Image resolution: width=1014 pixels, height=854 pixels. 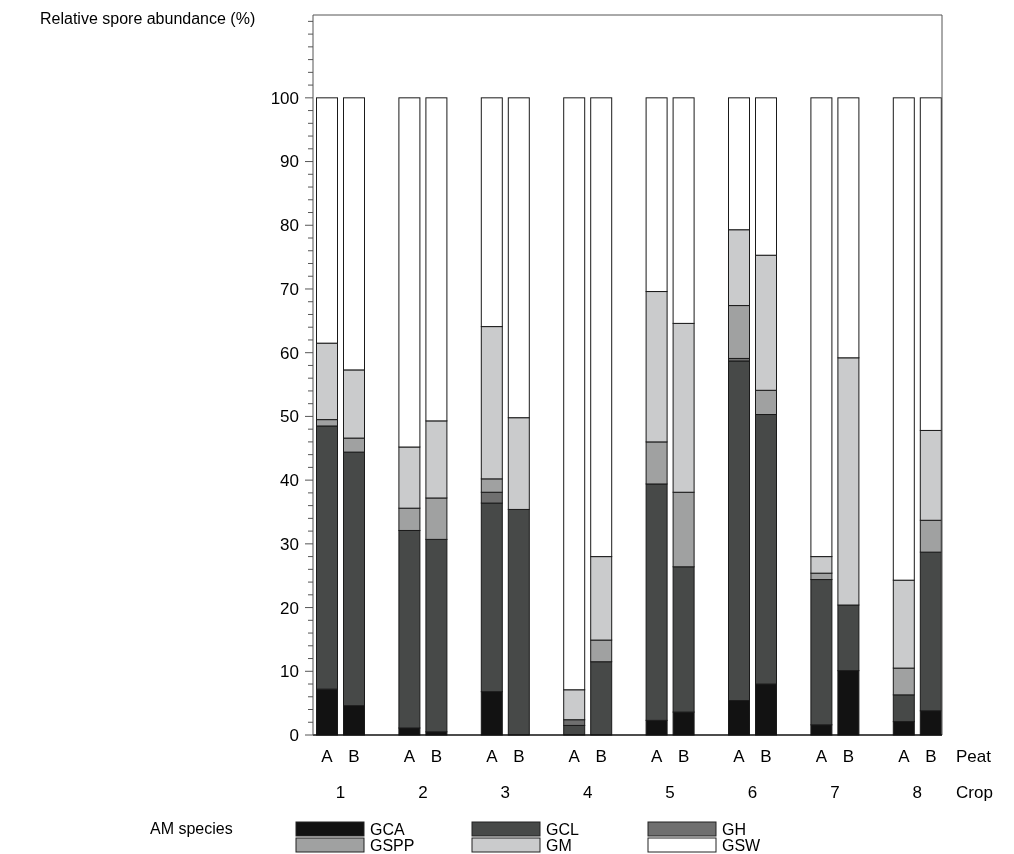 I want to click on y-tick-label: 60, so click(x=289, y=353).